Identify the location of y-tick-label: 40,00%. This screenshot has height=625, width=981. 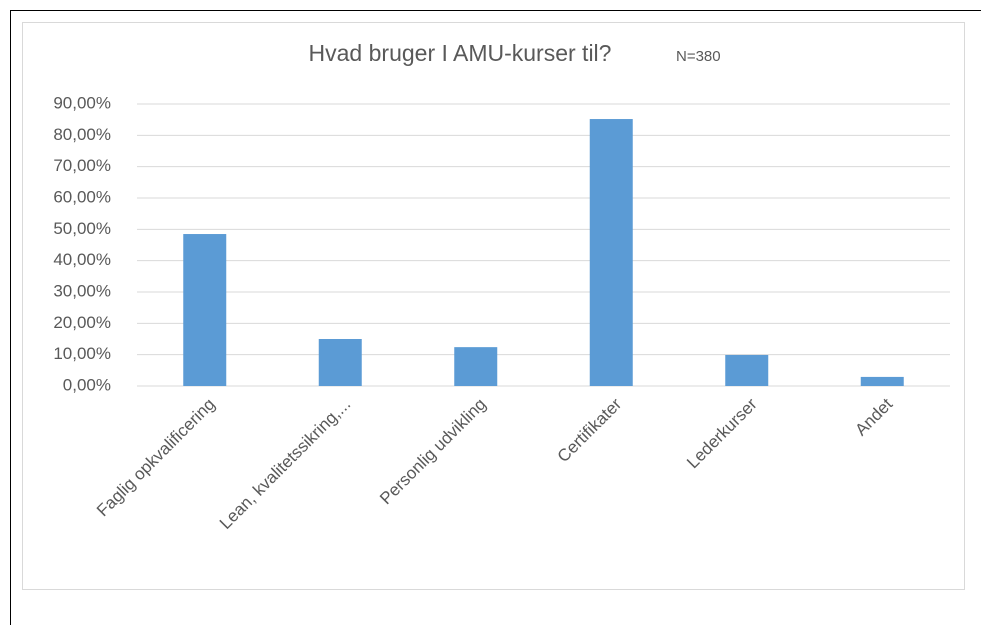
(82, 259).